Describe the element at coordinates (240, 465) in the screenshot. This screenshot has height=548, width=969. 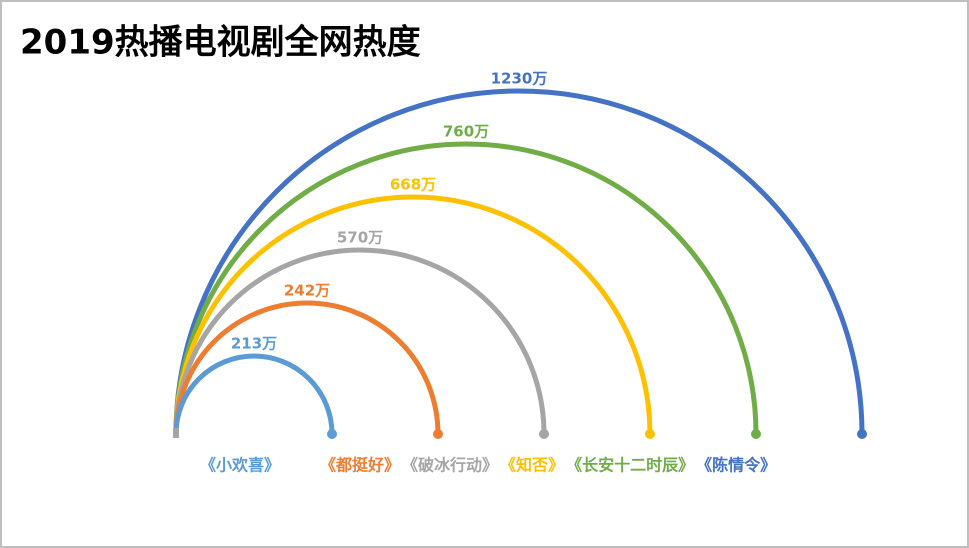
I see `category-label: 《小欢喜》` at that location.